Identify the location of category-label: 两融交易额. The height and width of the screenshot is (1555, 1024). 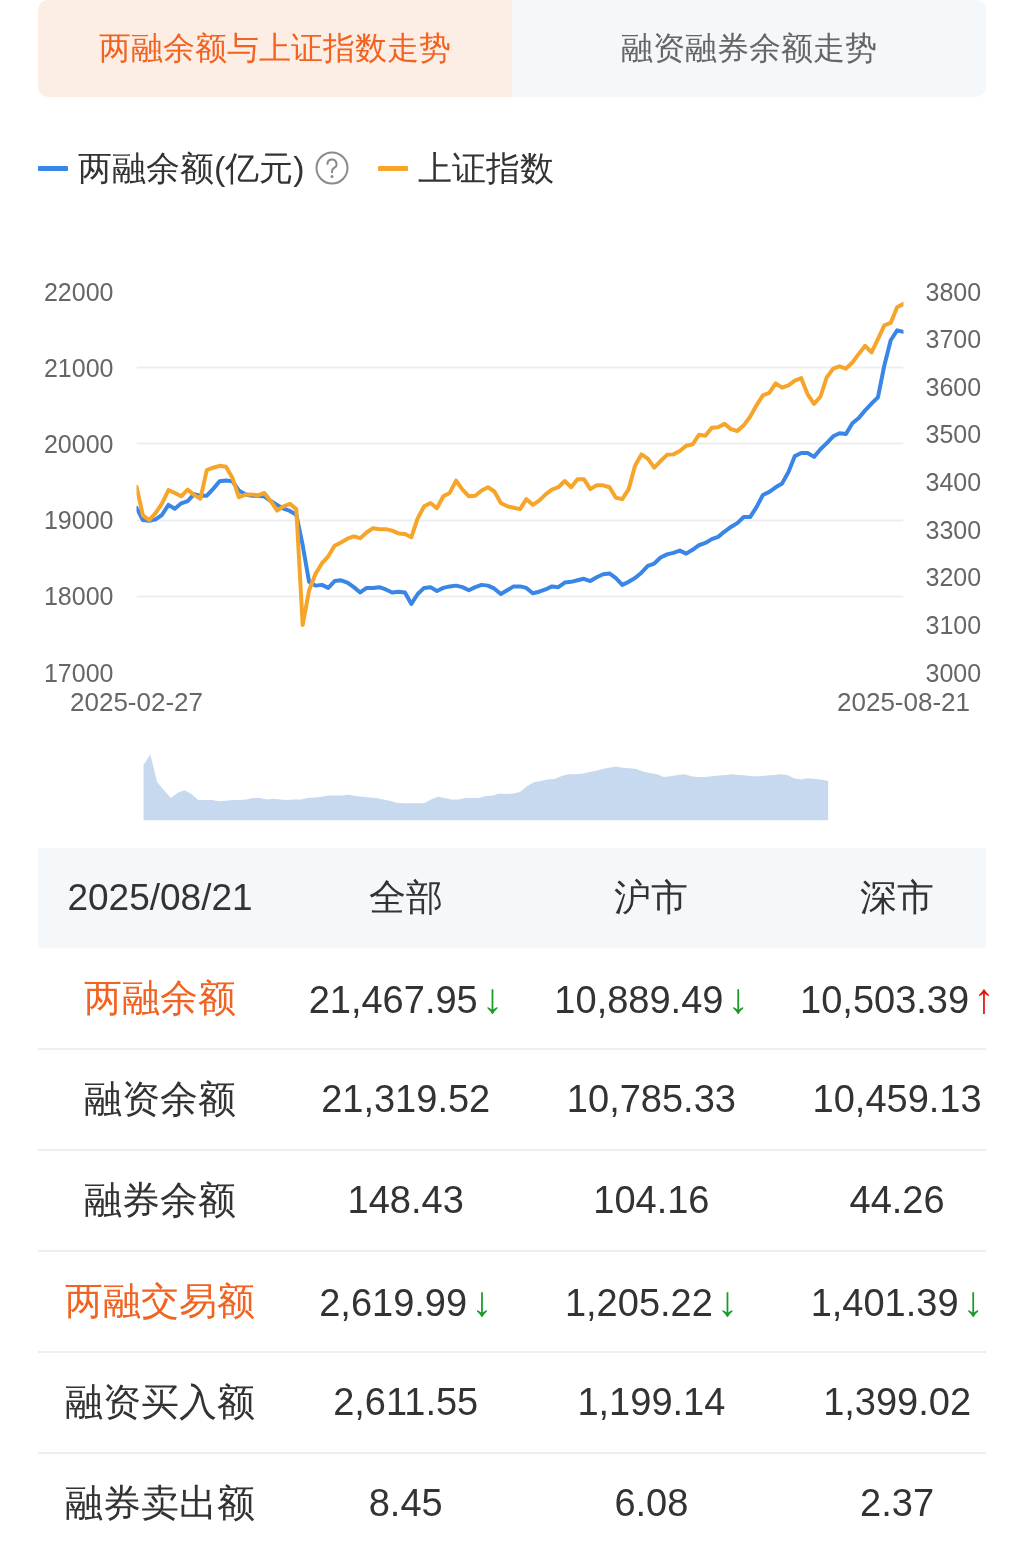
(160, 1301).